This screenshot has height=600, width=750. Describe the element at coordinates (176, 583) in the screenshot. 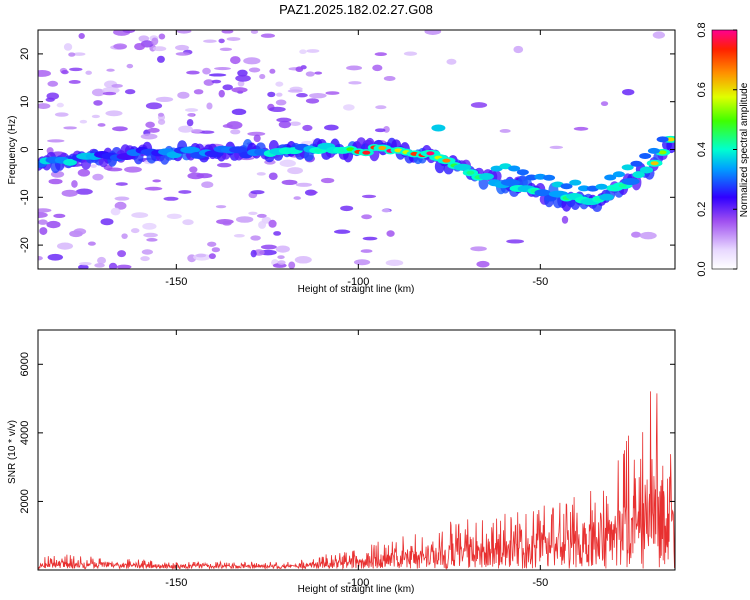

I see `snr-x-tick-label: -150` at that location.